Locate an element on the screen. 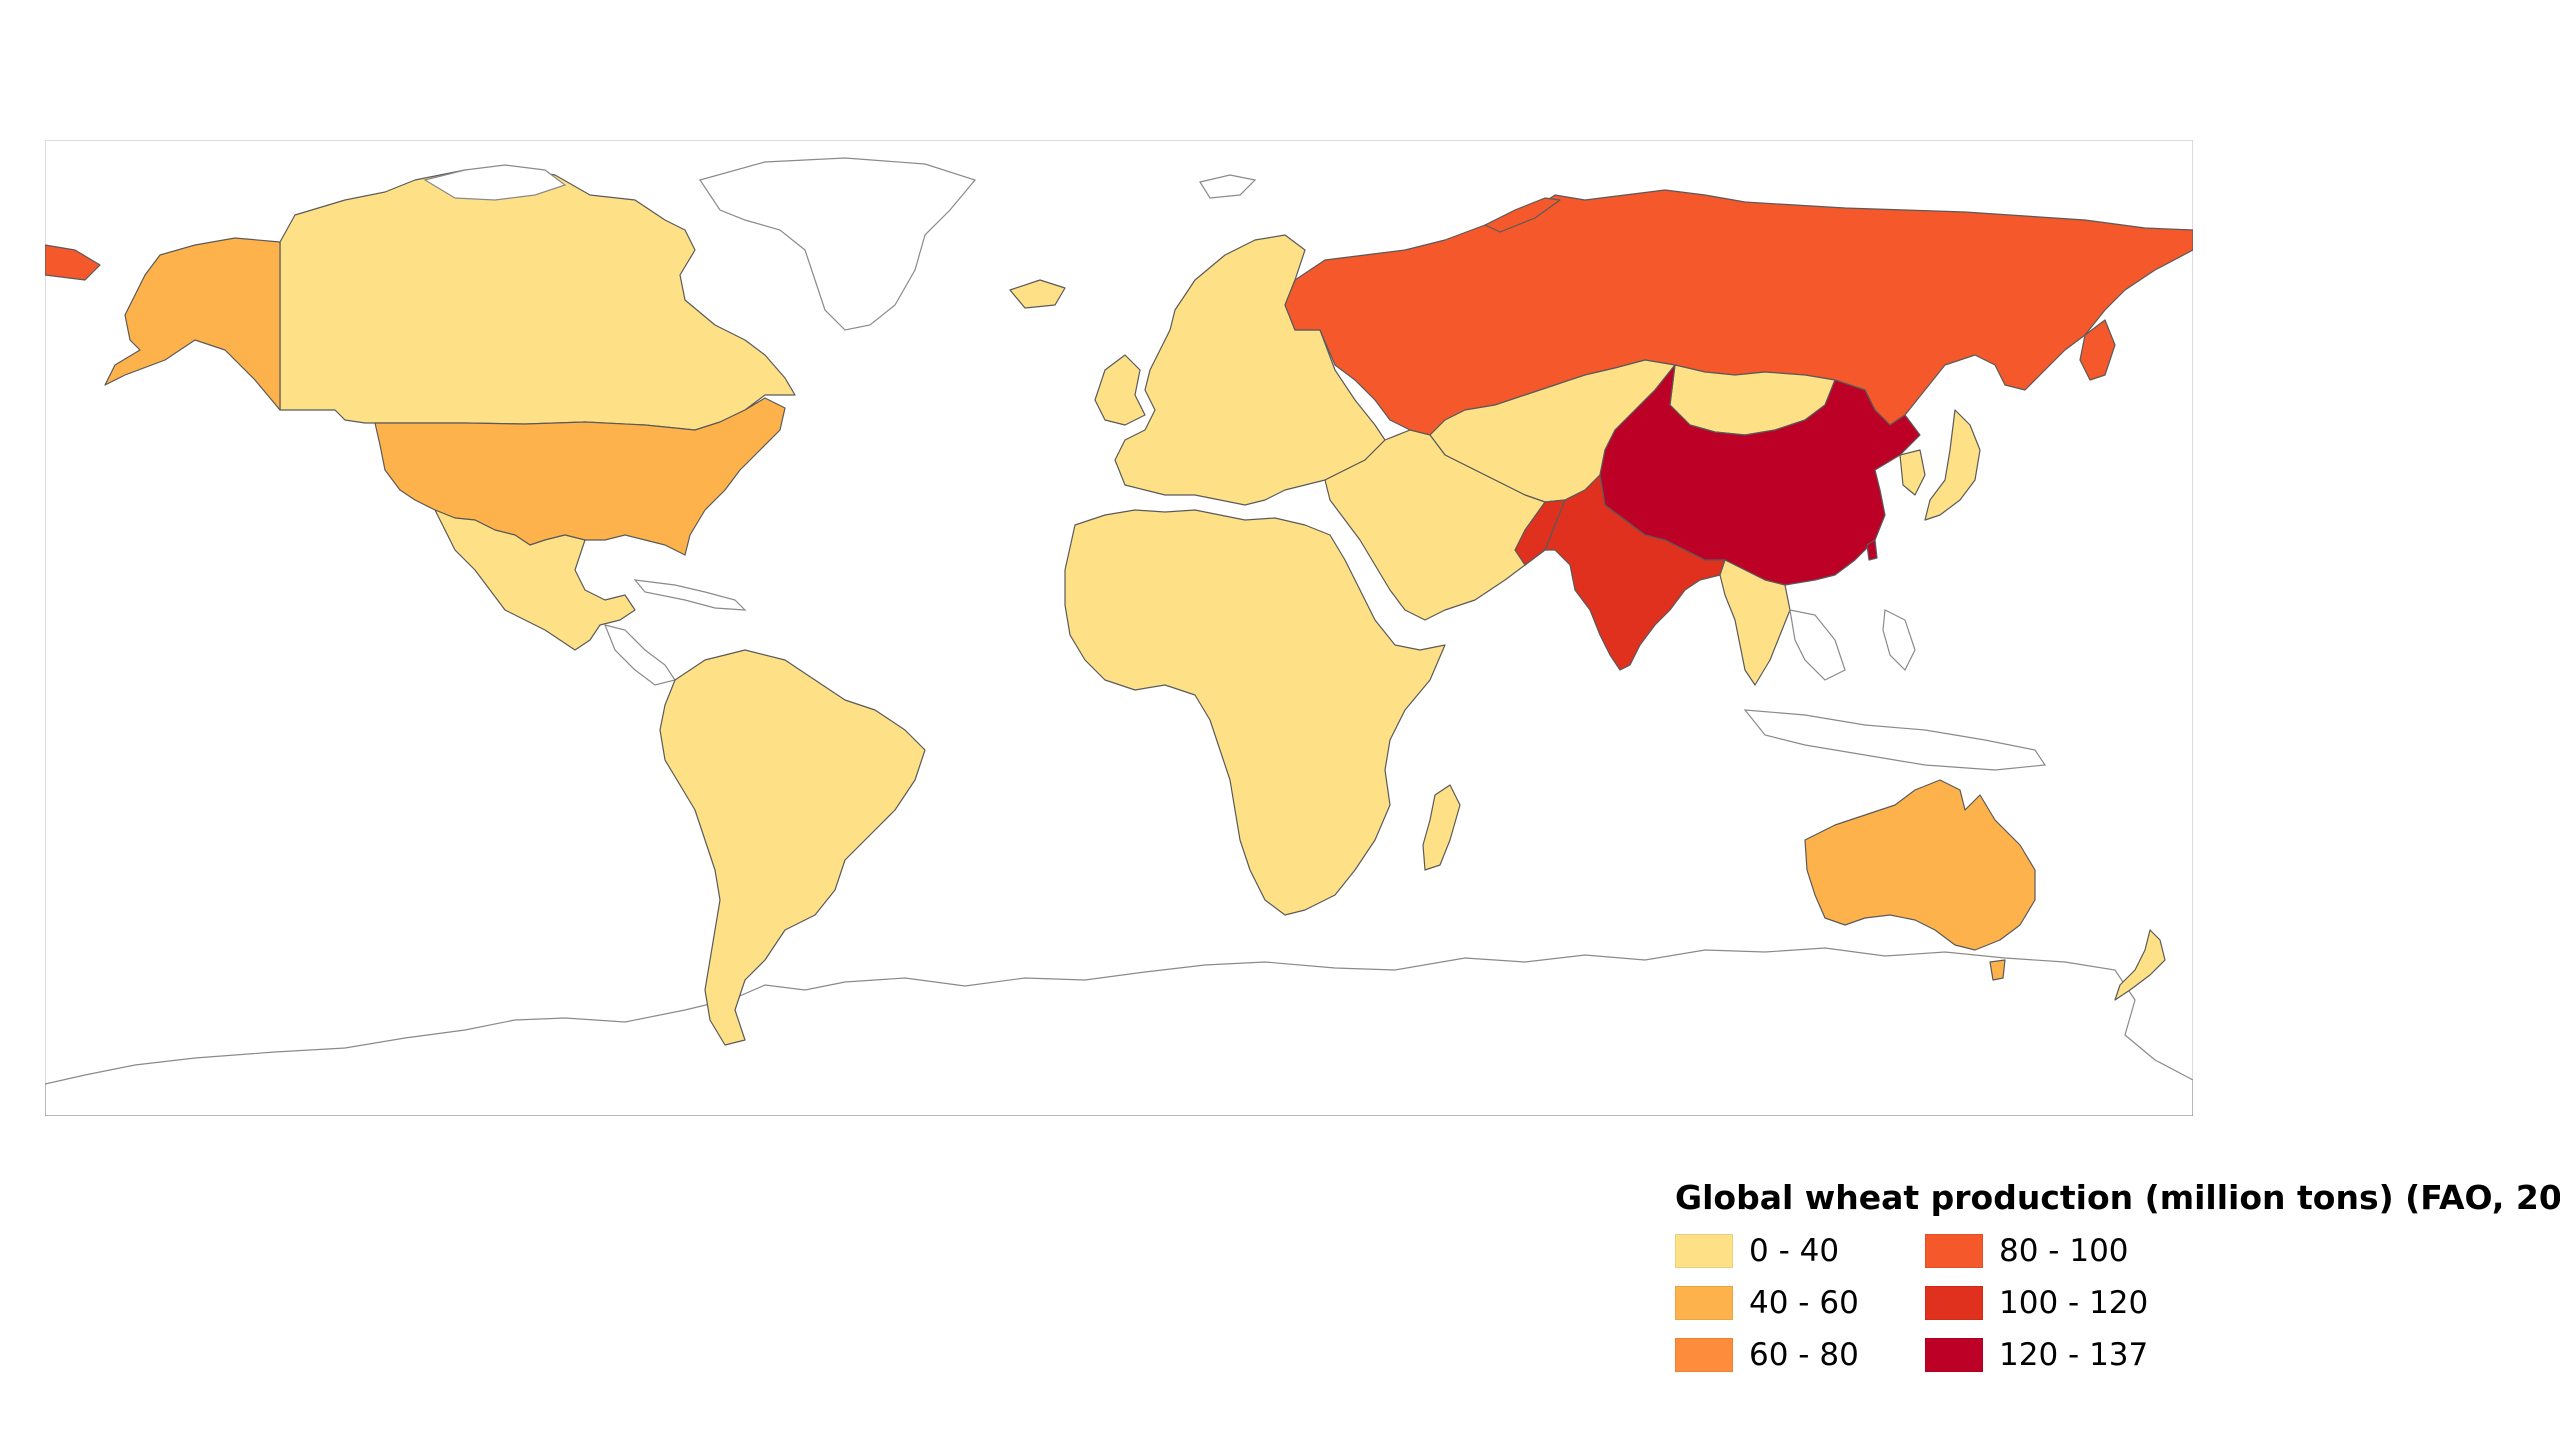 The image size is (2560, 1430). pakistan-shape is located at coordinates (1540, 532).